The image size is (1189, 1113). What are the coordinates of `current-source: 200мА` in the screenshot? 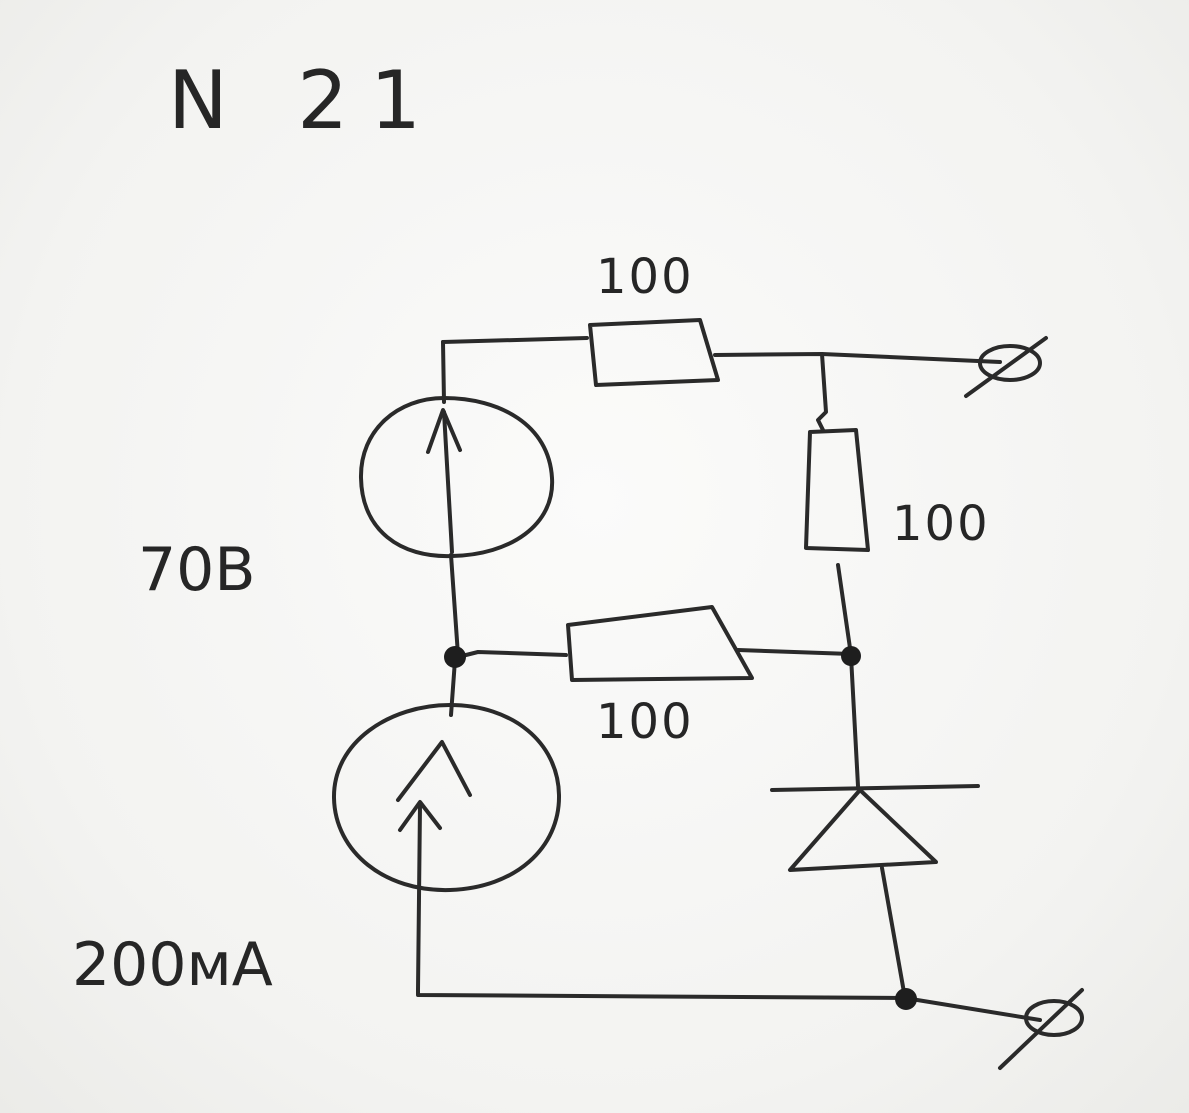 It's located at (317, 851).